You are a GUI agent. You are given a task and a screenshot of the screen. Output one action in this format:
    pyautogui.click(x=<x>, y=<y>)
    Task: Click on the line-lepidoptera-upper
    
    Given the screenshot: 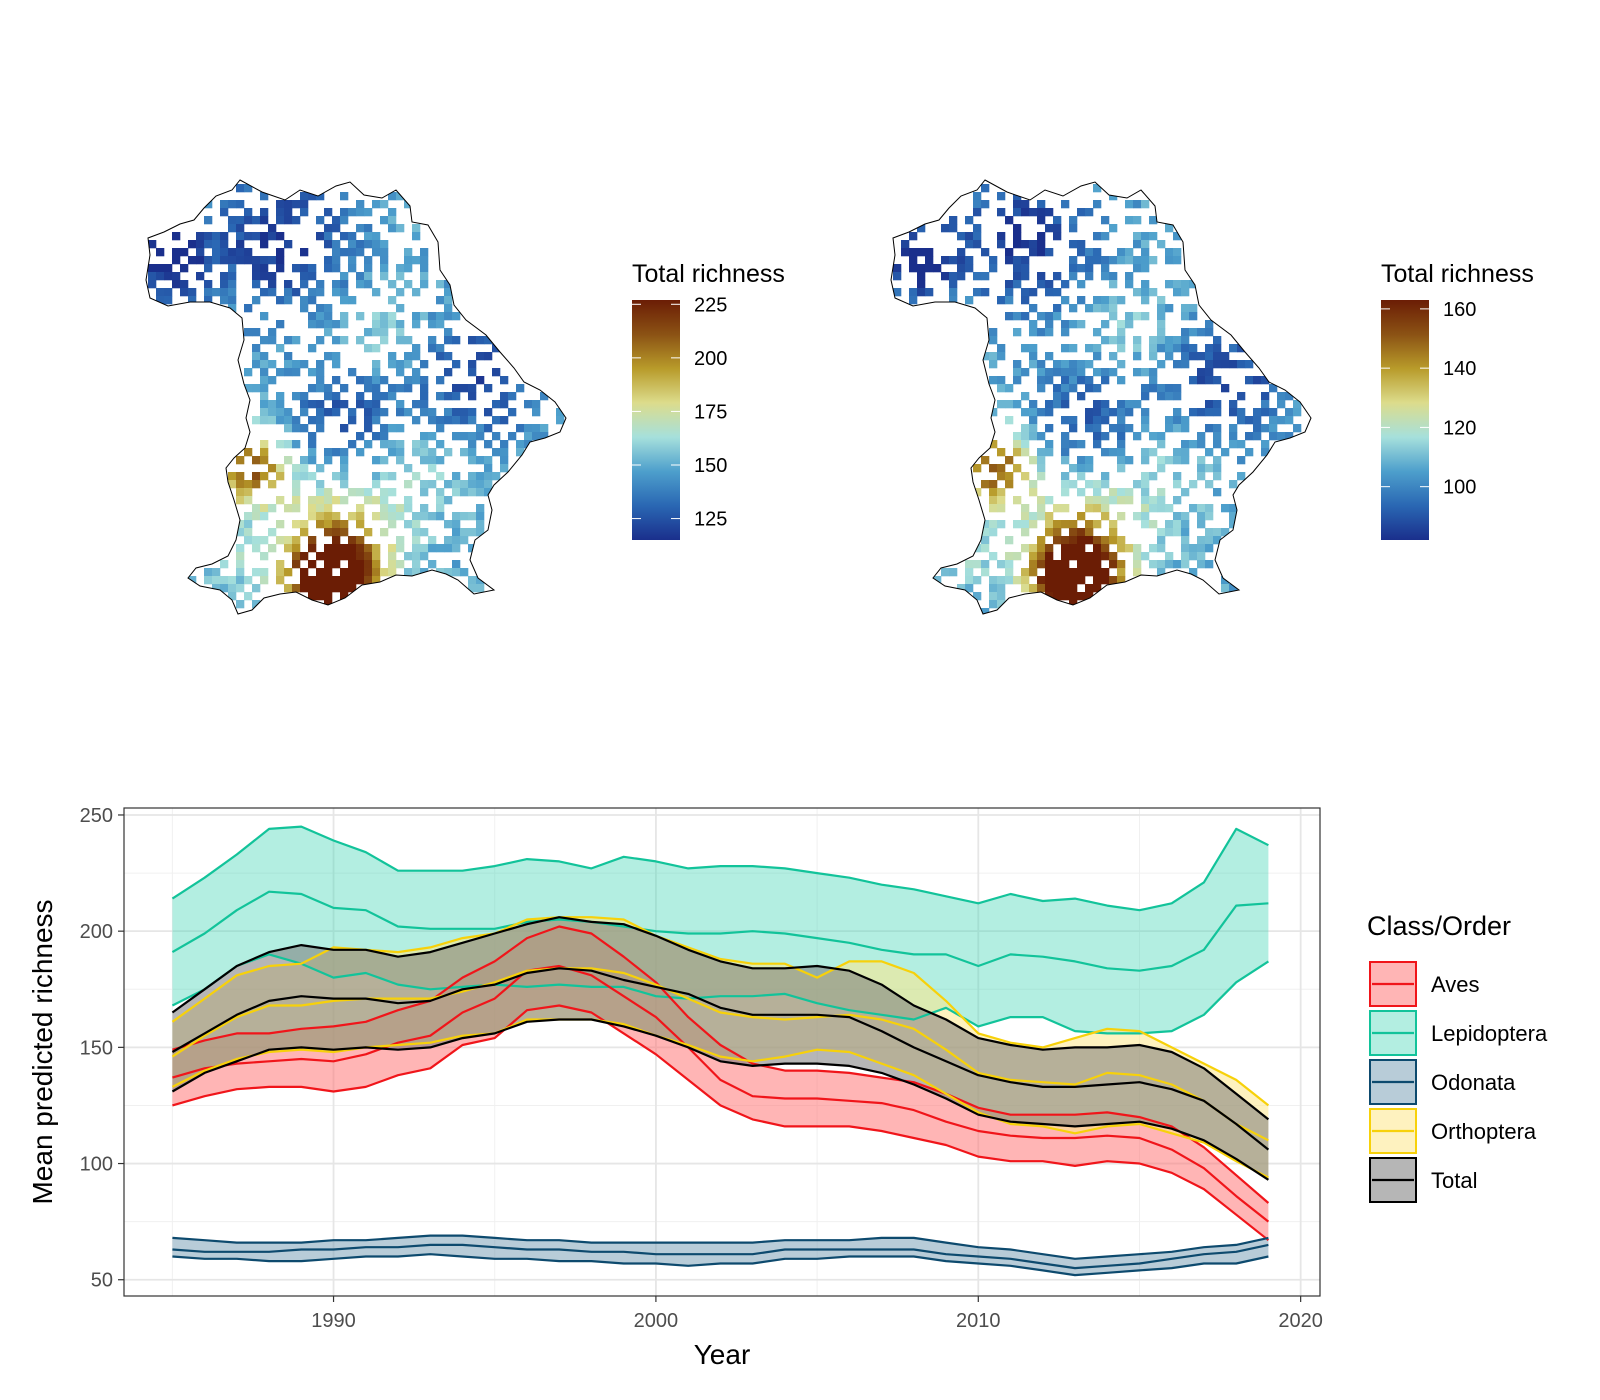 What is the action you would take?
    pyautogui.click(x=720, y=868)
    